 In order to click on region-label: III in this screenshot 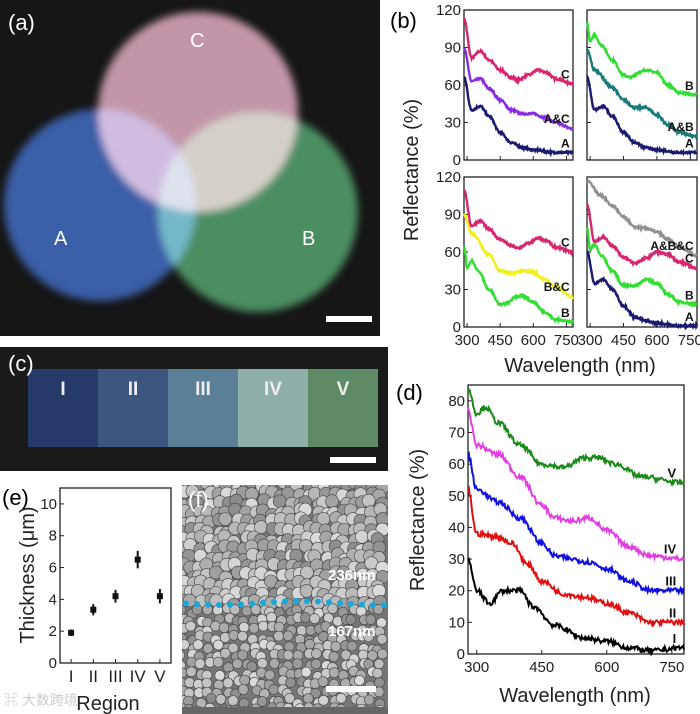, I will do `click(203, 389)`.